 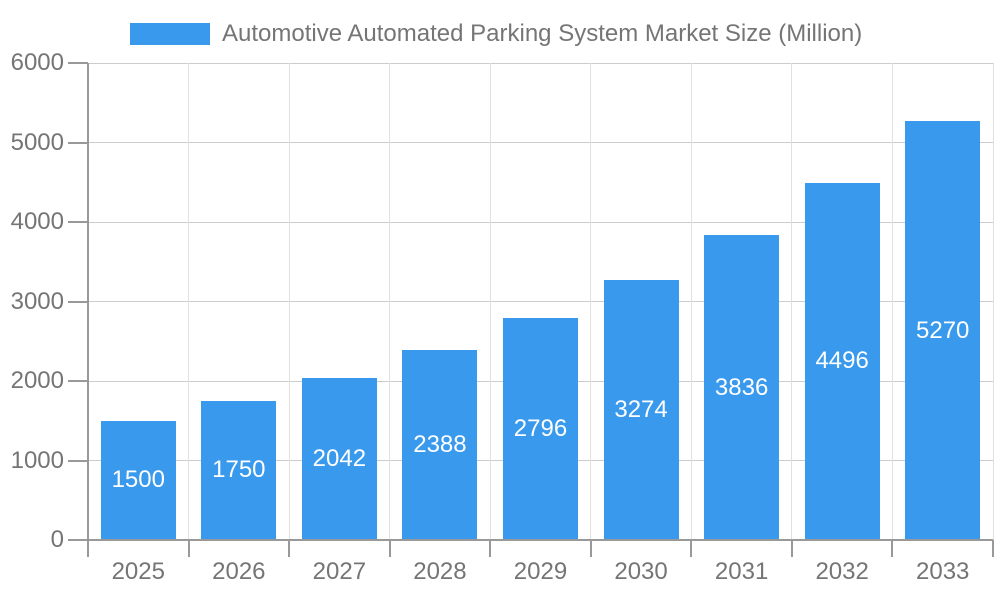 I want to click on bar-value-label: 1500, so click(x=138, y=480).